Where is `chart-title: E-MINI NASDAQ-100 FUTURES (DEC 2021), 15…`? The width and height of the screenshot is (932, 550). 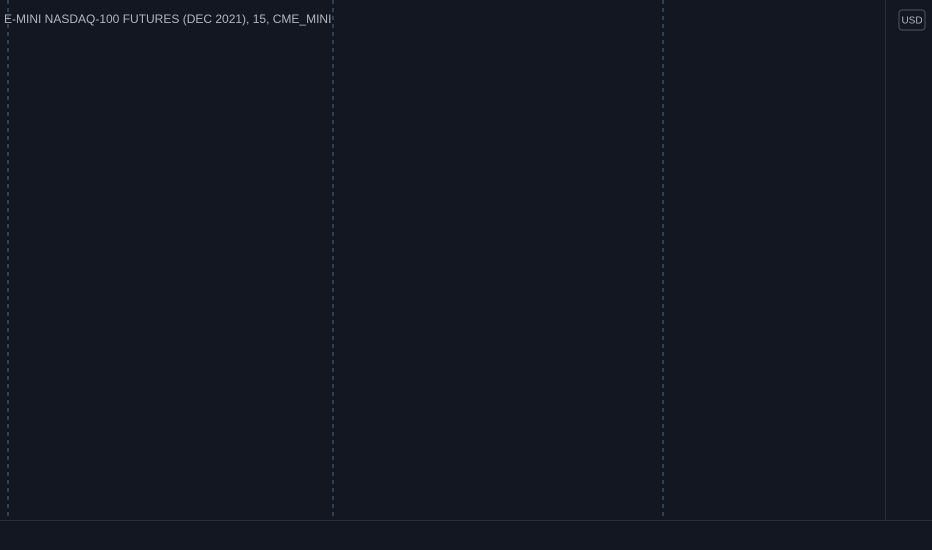
chart-title: E-MINI NASDAQ-100 FUTURES (DEC 2021), 15… is located at coordinates (167, 19).